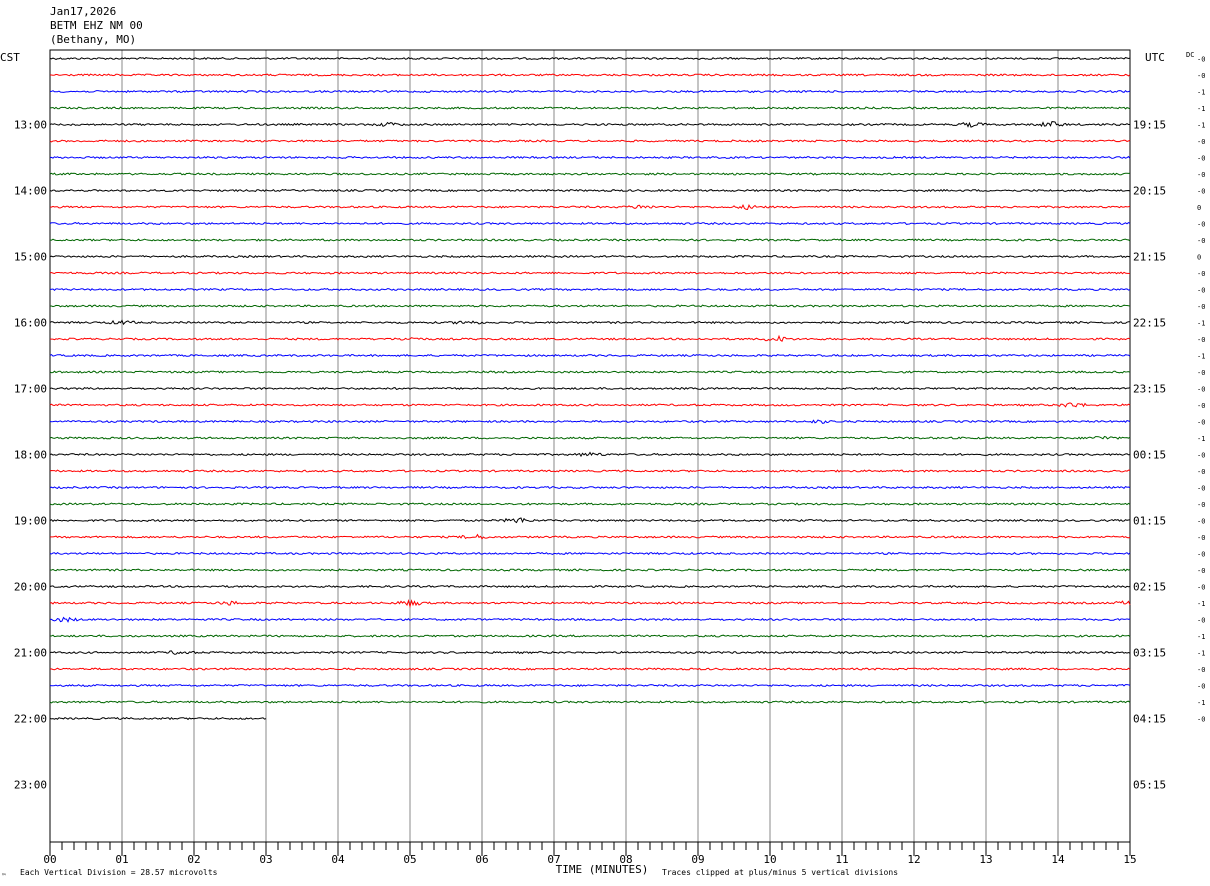 This screenshot has height=886, width=1210. What do you see at coordinates (553, 859) in the screenshot?
I see `x-tick-label: 07` at bounding box center [553, 859].